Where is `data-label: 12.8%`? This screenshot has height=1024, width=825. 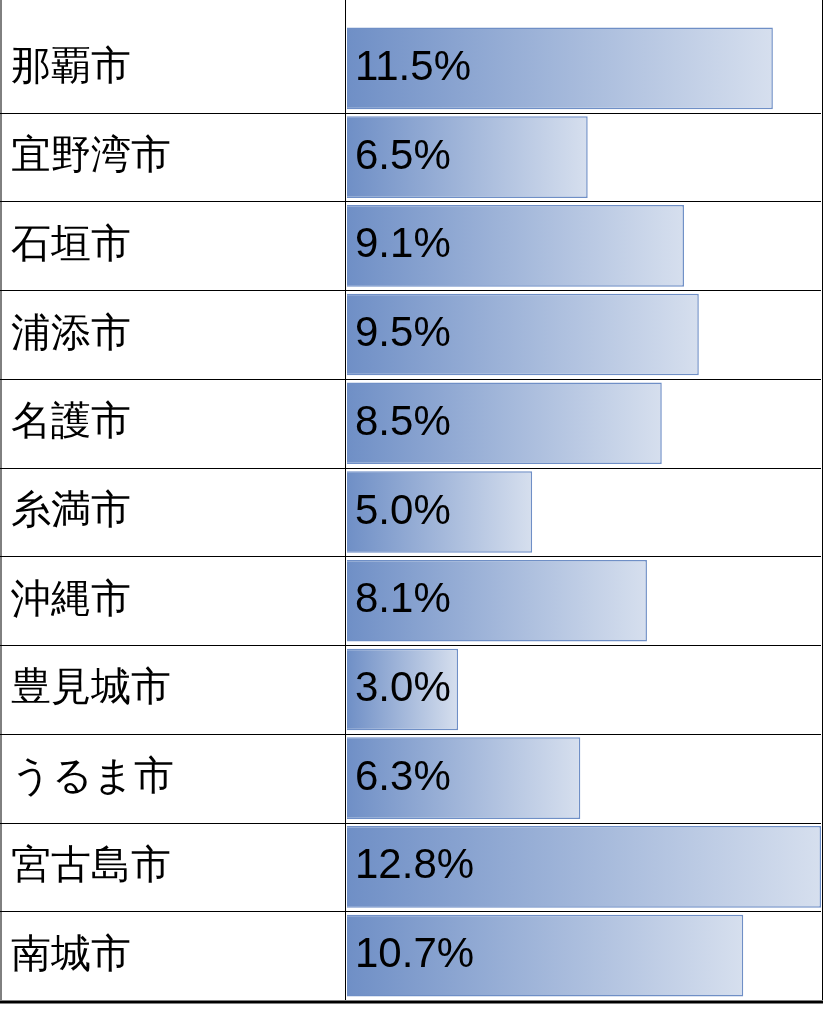 data-label: 12.8% is located at coordinates (415, 864).